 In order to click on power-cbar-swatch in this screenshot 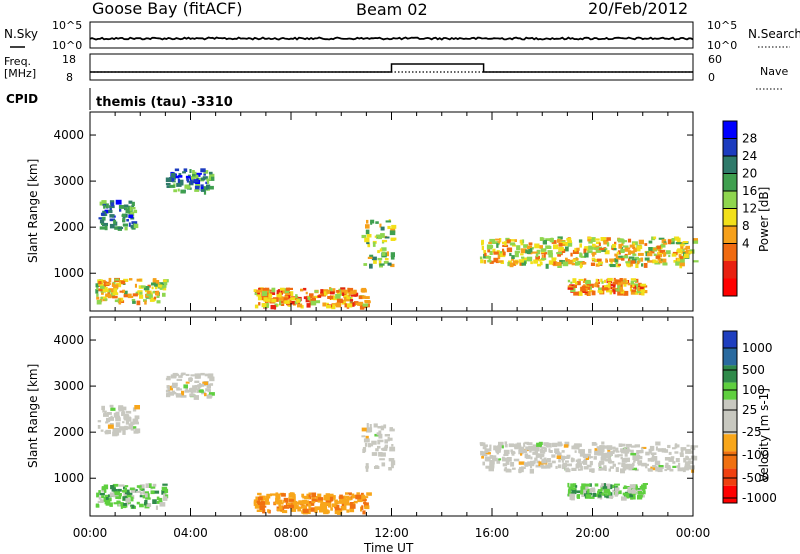, I will do `click(730, 147)`.